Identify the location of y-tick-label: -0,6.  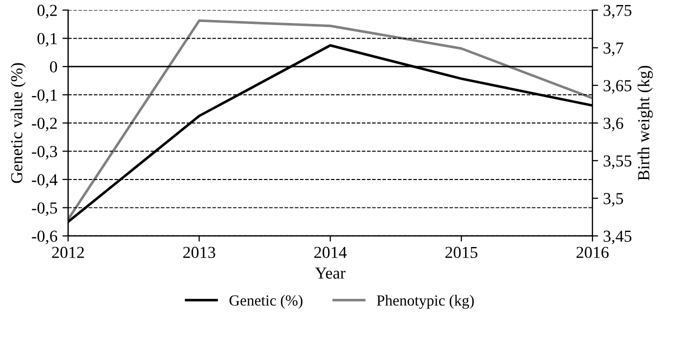
(45, 237).